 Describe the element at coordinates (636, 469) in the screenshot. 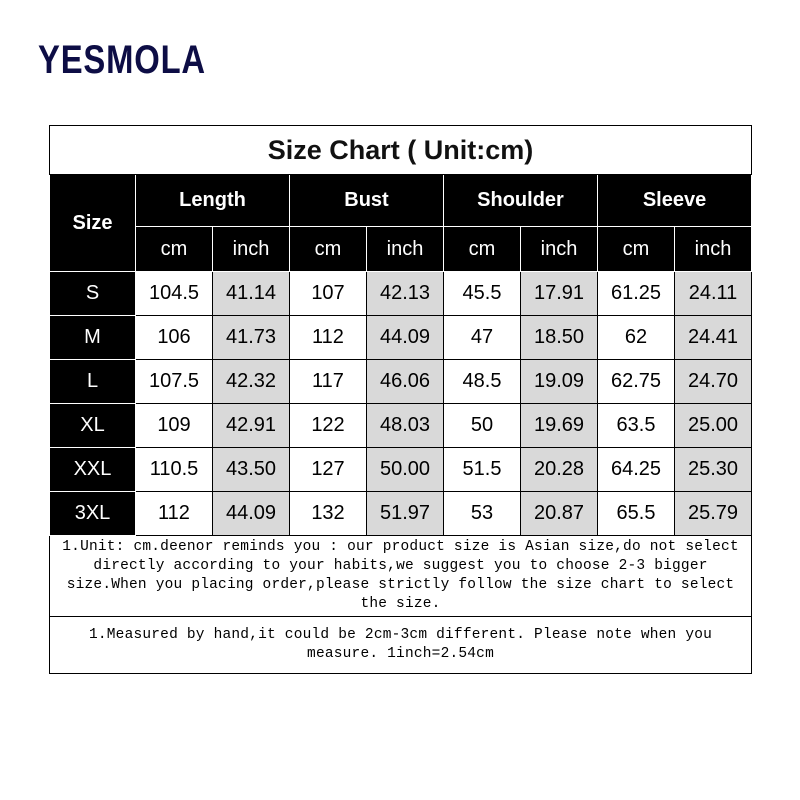

I see `table-cell: 64.25` at that location.